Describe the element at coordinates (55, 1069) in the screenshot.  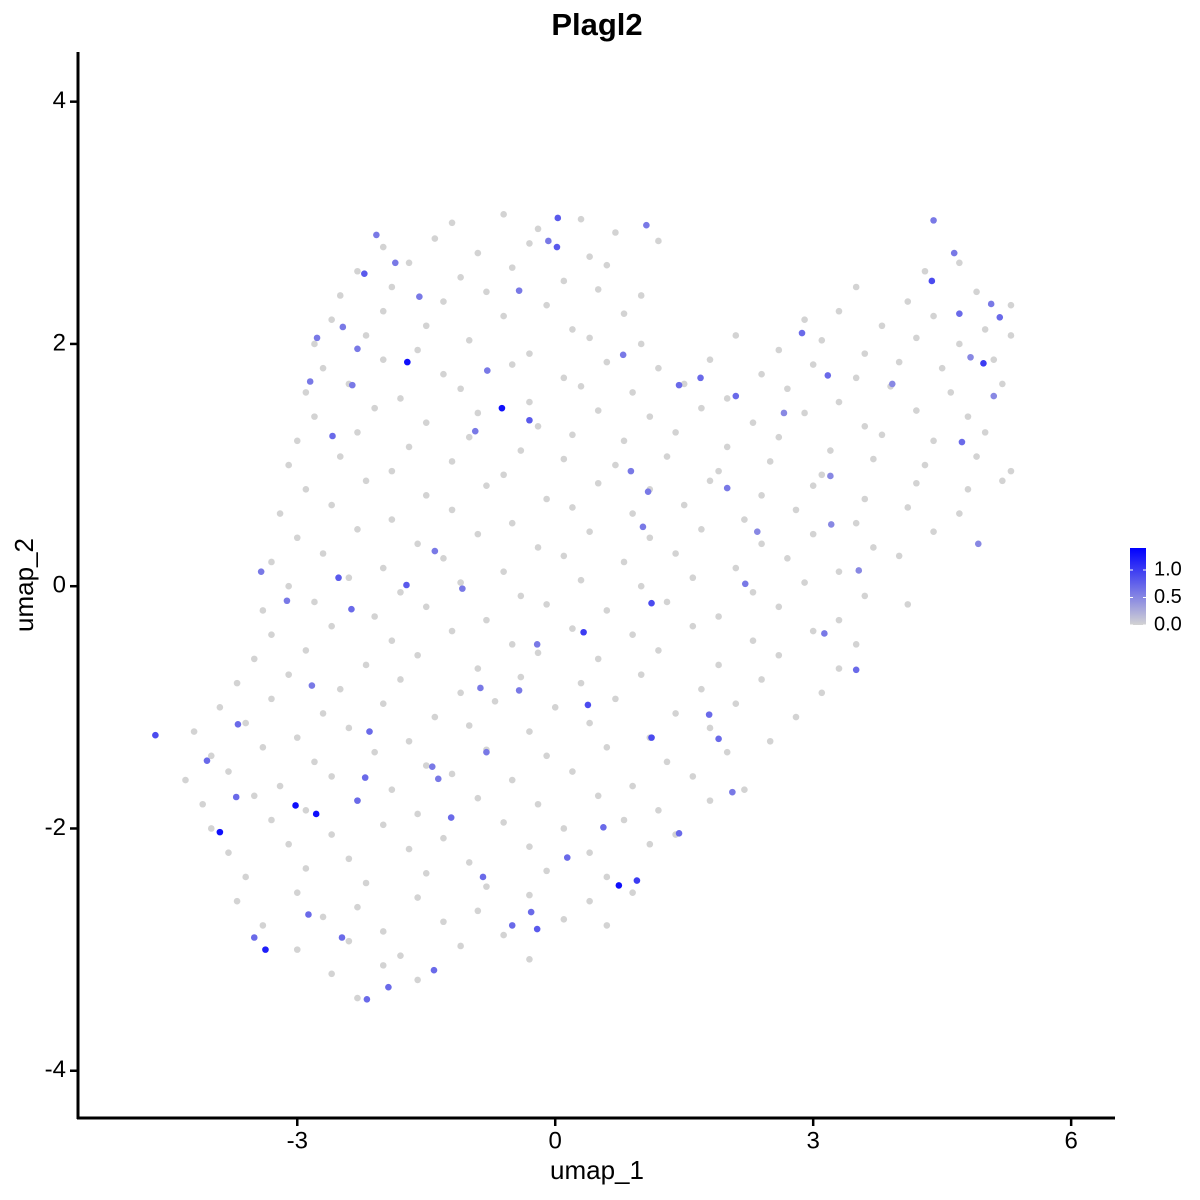
I see `y-tick-label: -4` at that location.